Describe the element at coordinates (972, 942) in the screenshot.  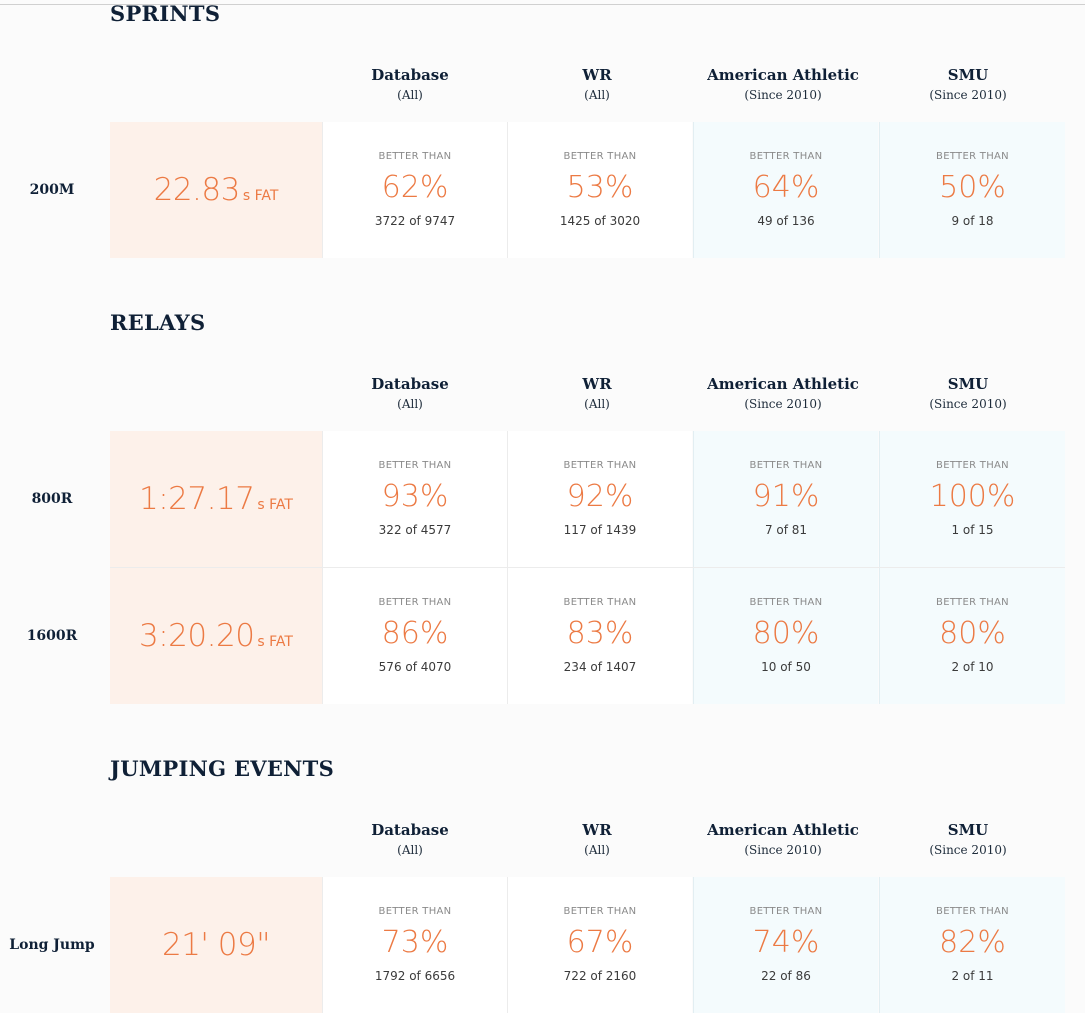
I see `percentile-value: 82%` at that location.